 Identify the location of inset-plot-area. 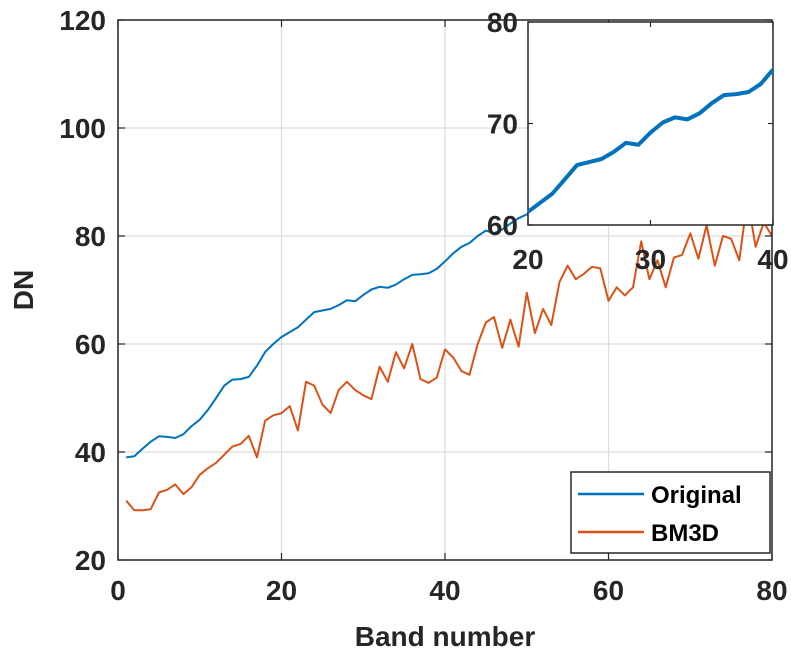
(650, 123).